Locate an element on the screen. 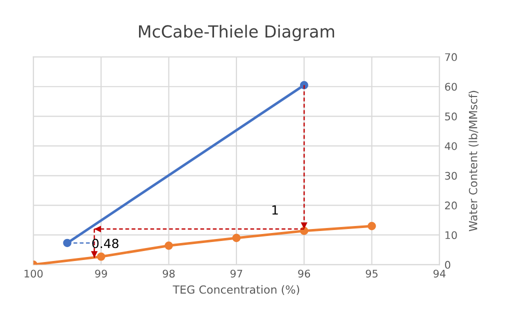 The width and height of the screenshot is (514, 335). y-tick-label: 20 is located at coordinates (451, 206).